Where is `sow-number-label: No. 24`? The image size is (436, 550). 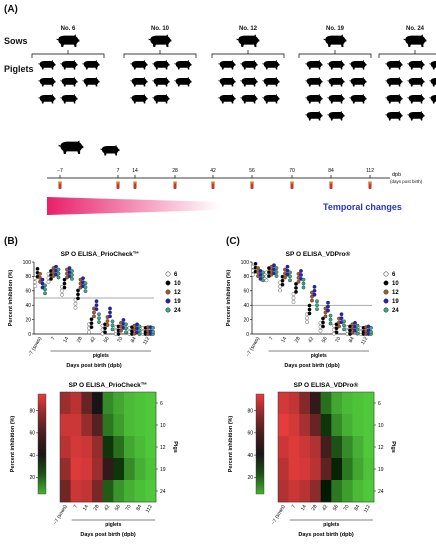 sow-number-label: No. 24 is located at coordinates (414, 29).